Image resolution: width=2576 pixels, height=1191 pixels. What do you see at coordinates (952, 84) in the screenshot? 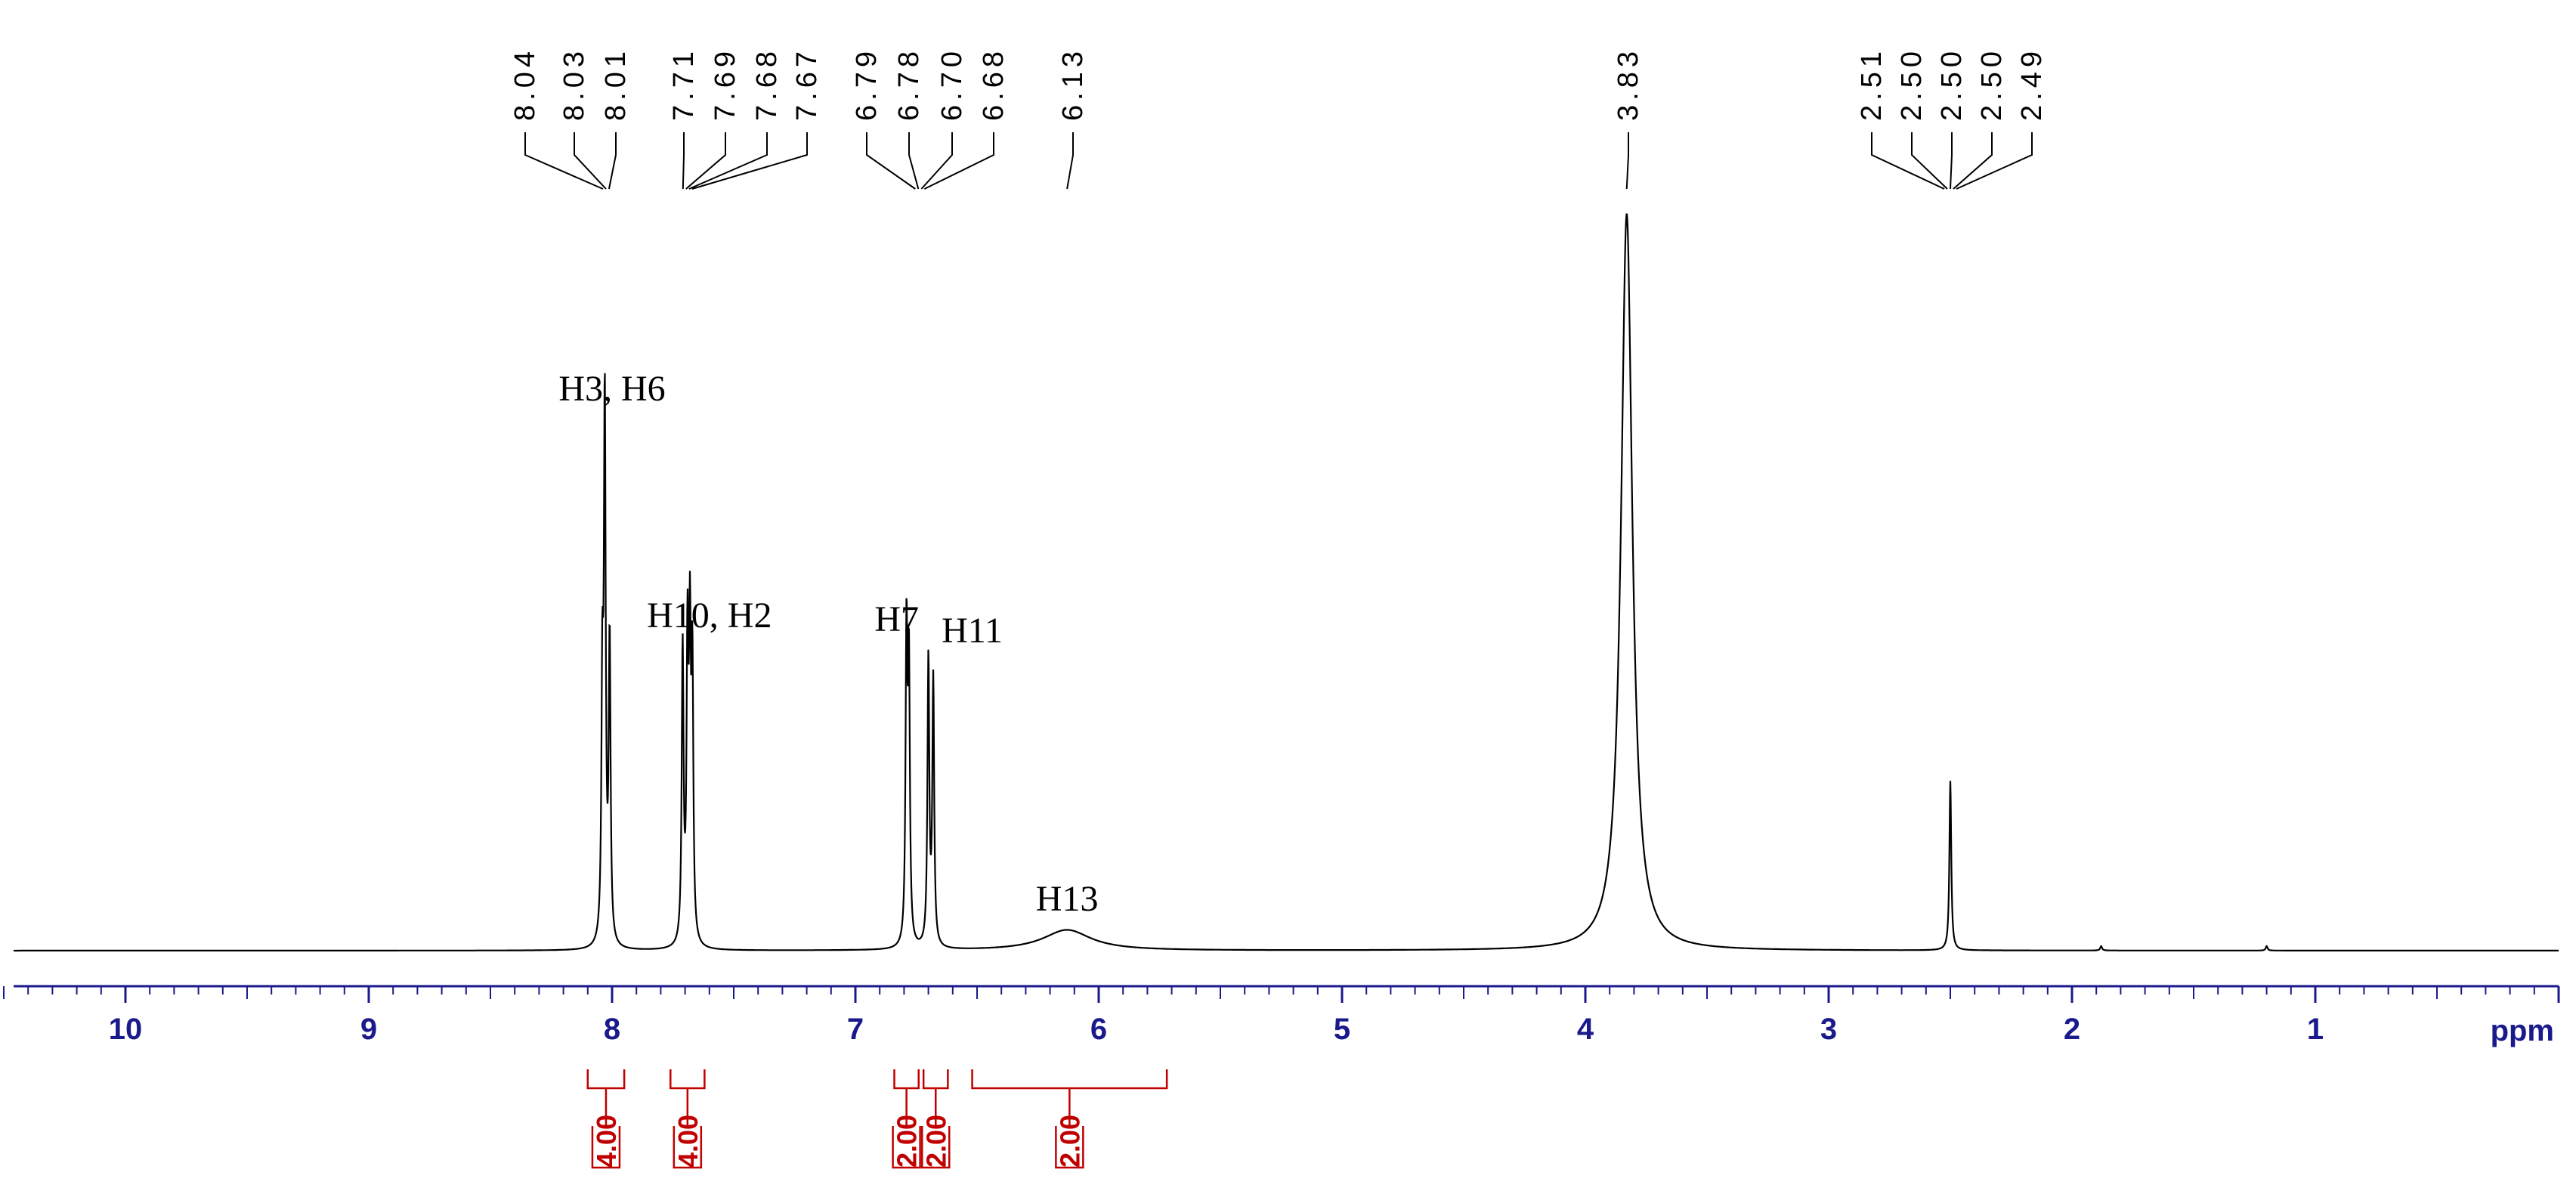
I see `peak-shift-label: 6.70` at bounding box center [952, 84].